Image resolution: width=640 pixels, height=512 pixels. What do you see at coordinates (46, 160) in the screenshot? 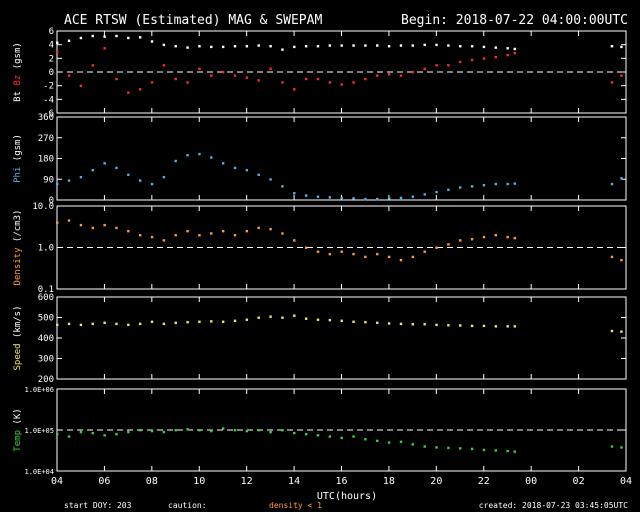
I see `y-tick-label: 180` at bounding box center [46, 160].